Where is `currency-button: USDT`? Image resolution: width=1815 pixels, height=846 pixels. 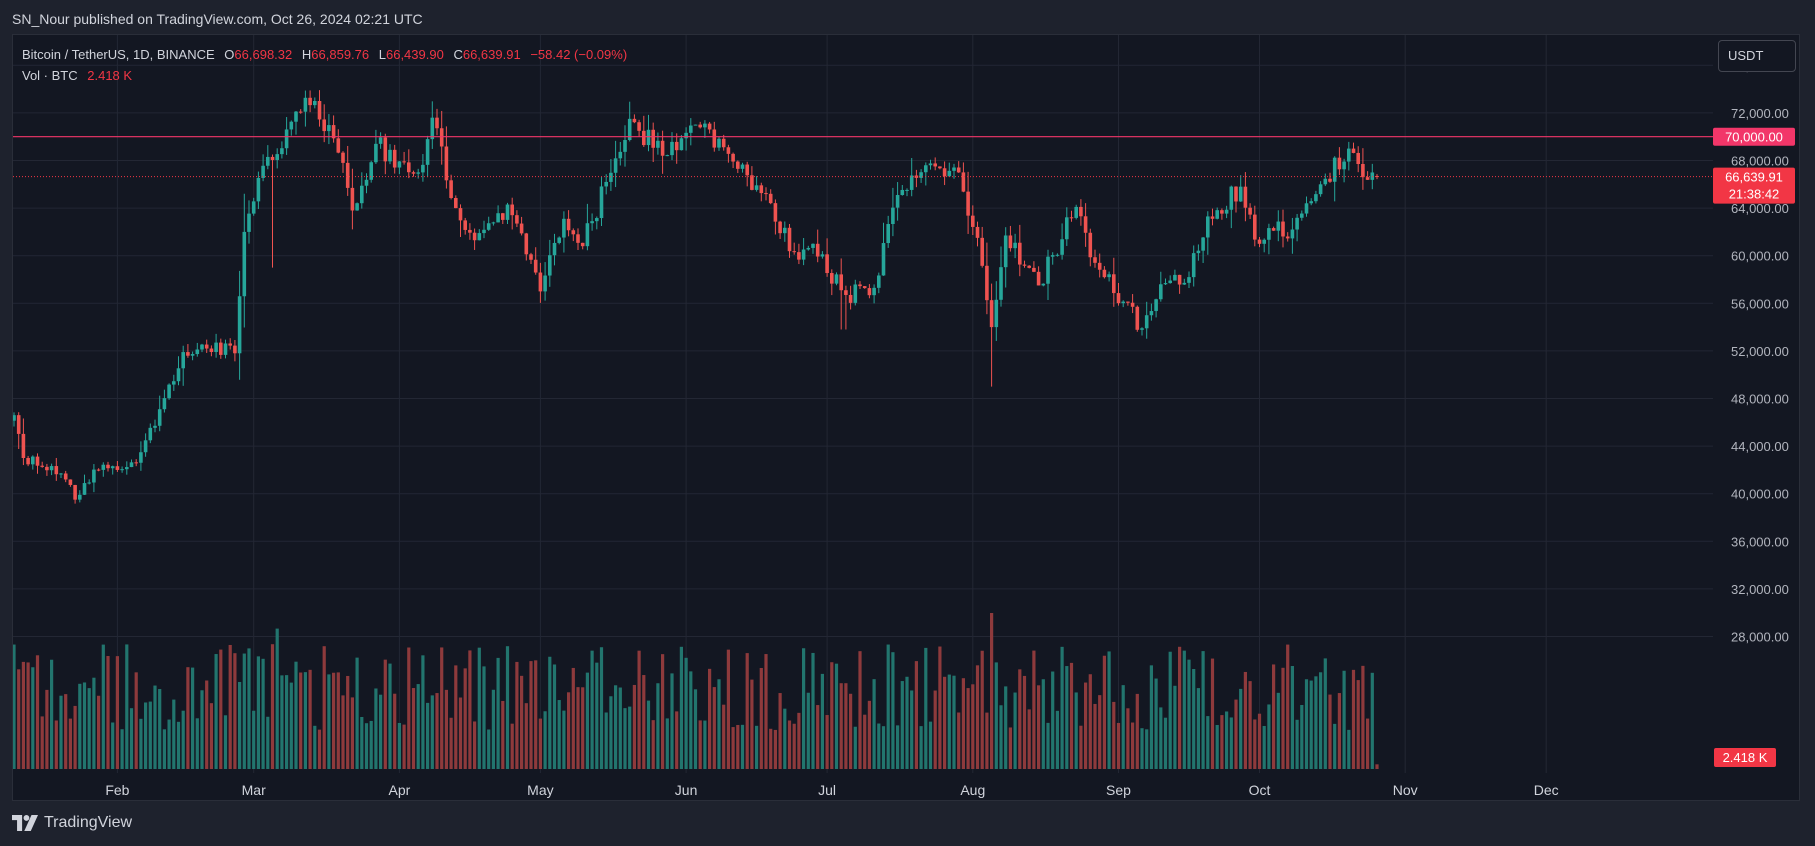
currency-button: USDT is located at coordinates (1757, 56).